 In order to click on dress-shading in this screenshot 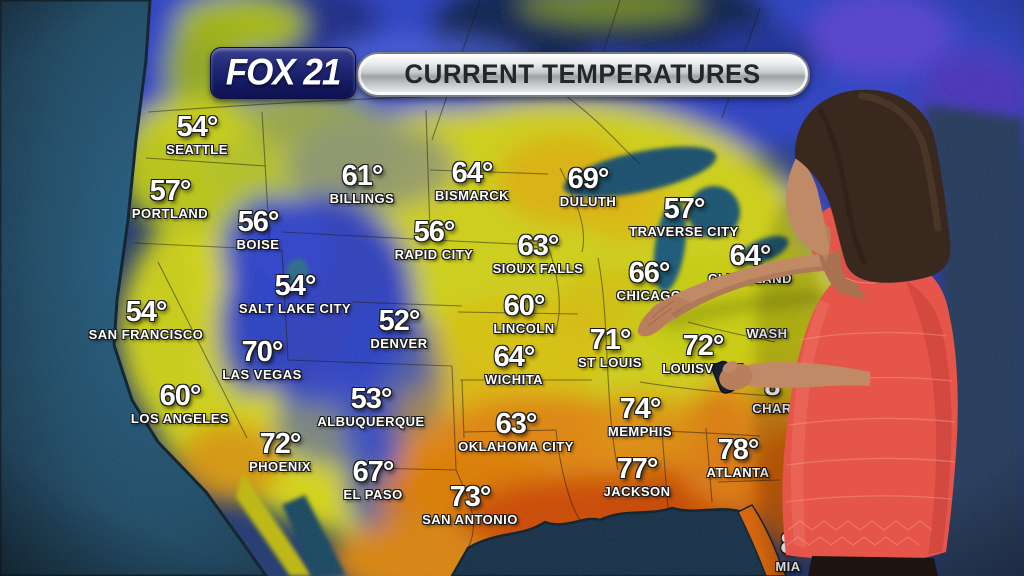, I will do `click(928, 417)`.